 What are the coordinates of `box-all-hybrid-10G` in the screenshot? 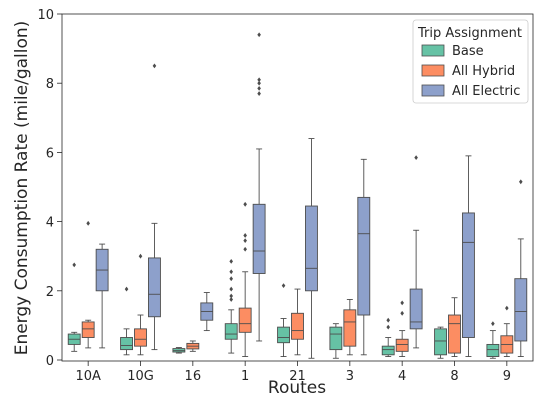 It's located at (140, 304).